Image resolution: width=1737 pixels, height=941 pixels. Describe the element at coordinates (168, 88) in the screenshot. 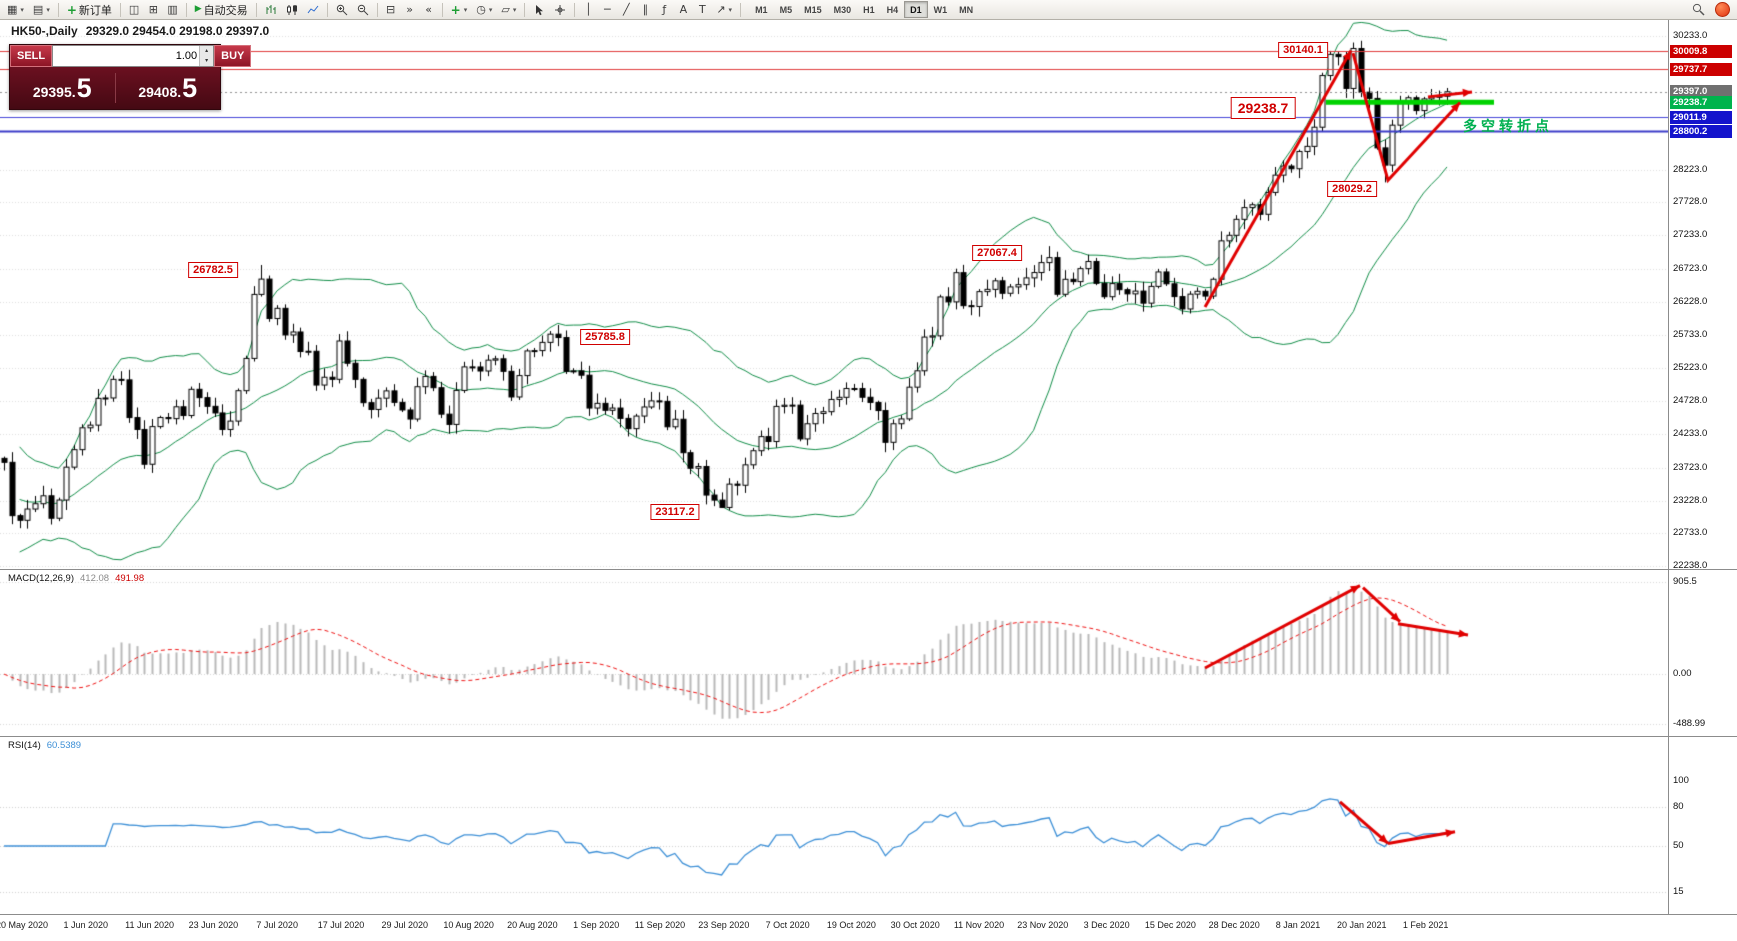

I see `buy-price: 29408. 5` at that location.